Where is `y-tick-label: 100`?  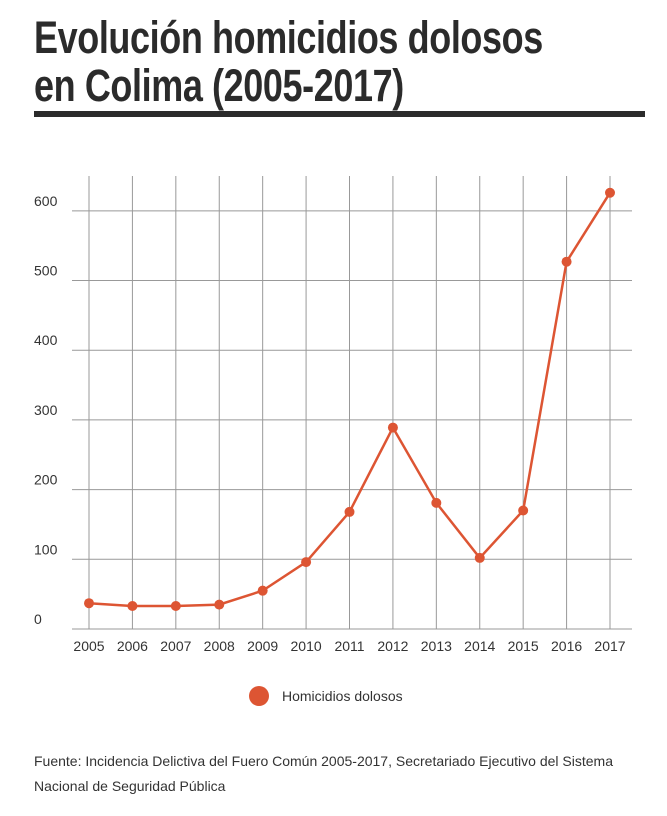 y-tick-label: 100 is located at coordinates (46, 549).